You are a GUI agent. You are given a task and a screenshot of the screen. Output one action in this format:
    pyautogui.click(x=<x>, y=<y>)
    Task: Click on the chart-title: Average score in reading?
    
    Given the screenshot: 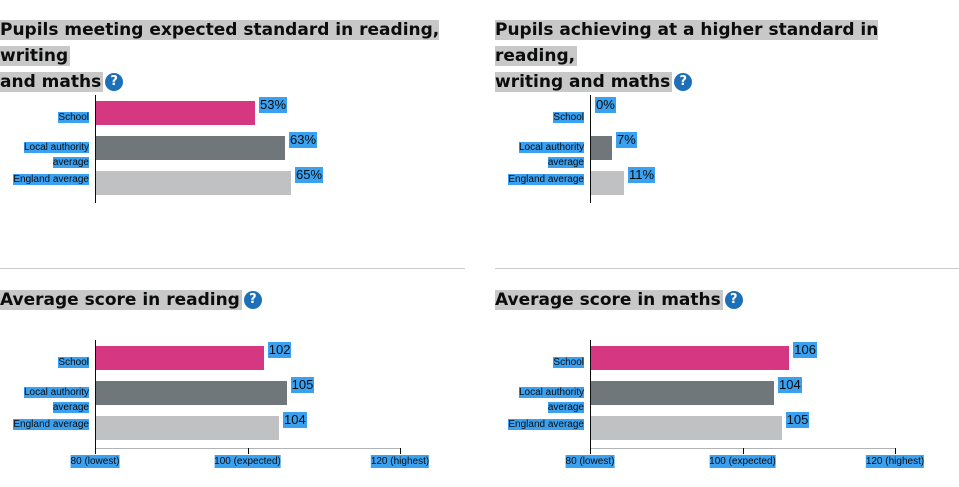 What is the action you would take?
    pyautogui.click(x=131, y=300)
    